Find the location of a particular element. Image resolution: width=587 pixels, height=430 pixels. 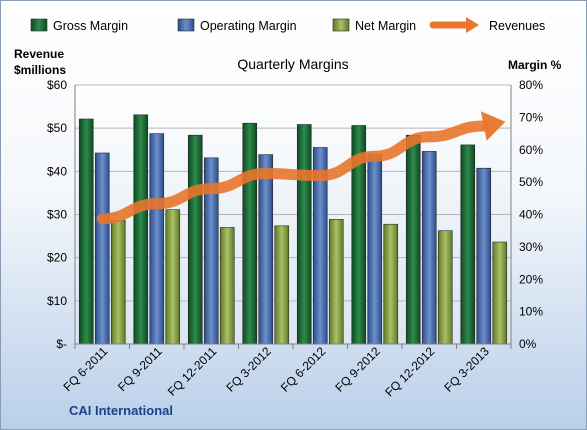

x-tick-label: FQ 12-2011 is located at coordinates (192, 371).